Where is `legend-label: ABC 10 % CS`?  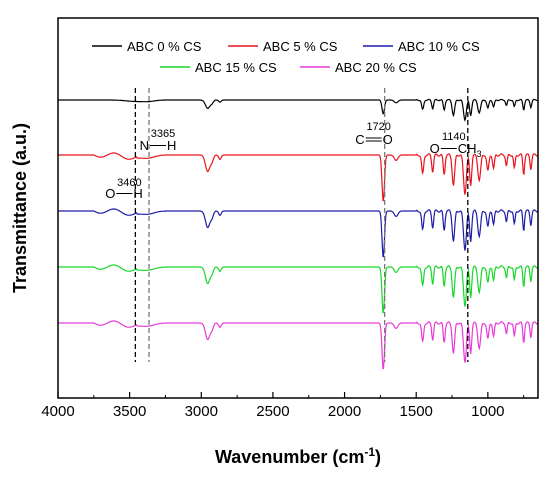
legend-label: ABC 10 % CS is located at coordinates (439, 46).